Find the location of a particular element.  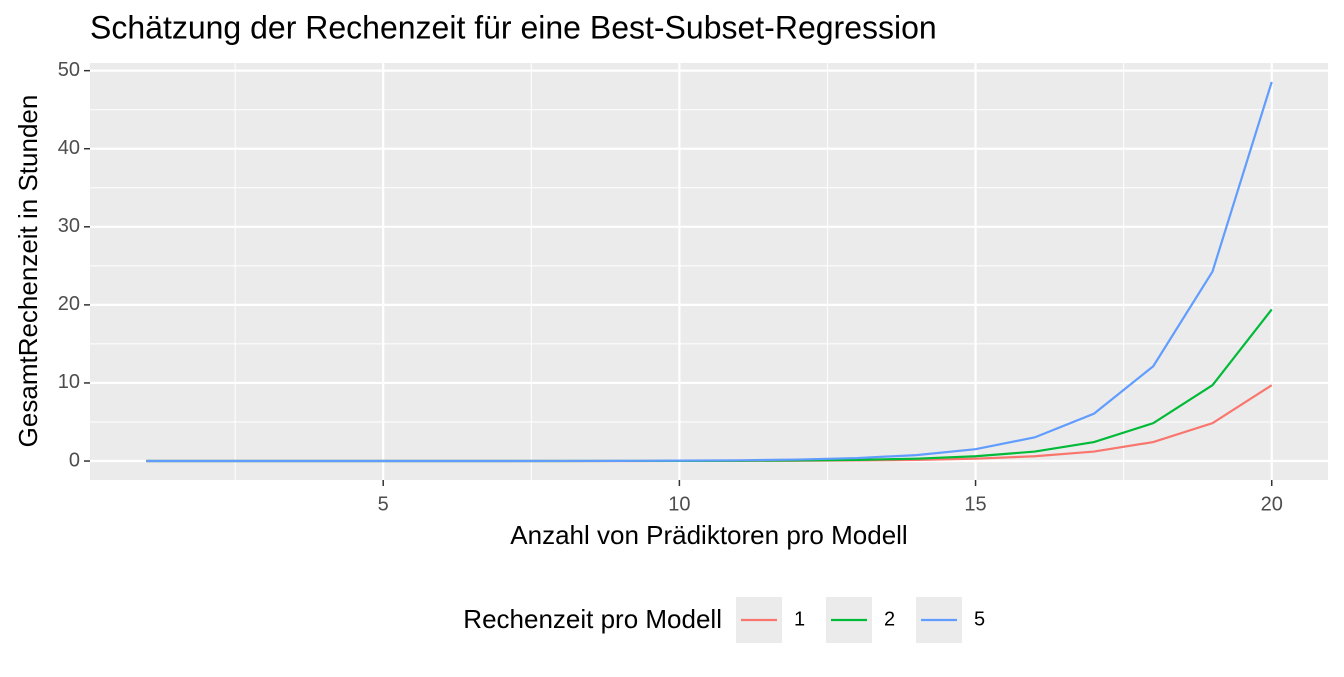

x-tick-label: 20 is located at coordinates (1272, 504).